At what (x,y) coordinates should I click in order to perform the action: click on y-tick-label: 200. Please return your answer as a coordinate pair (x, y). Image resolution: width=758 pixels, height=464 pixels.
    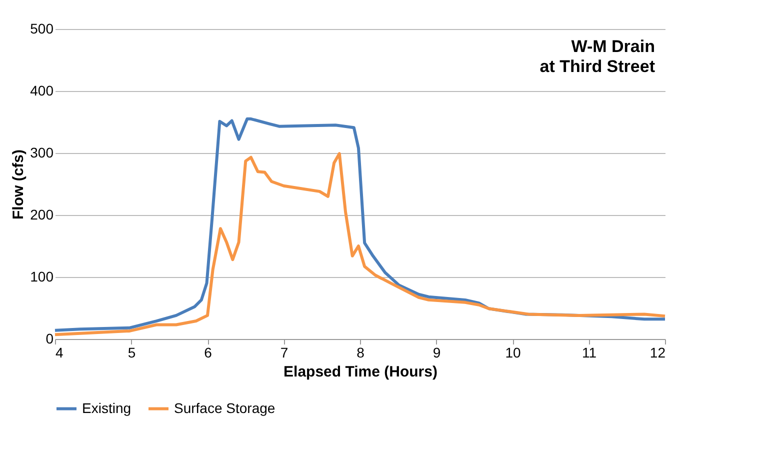
    Looking at the image, I should click on (42, 214).